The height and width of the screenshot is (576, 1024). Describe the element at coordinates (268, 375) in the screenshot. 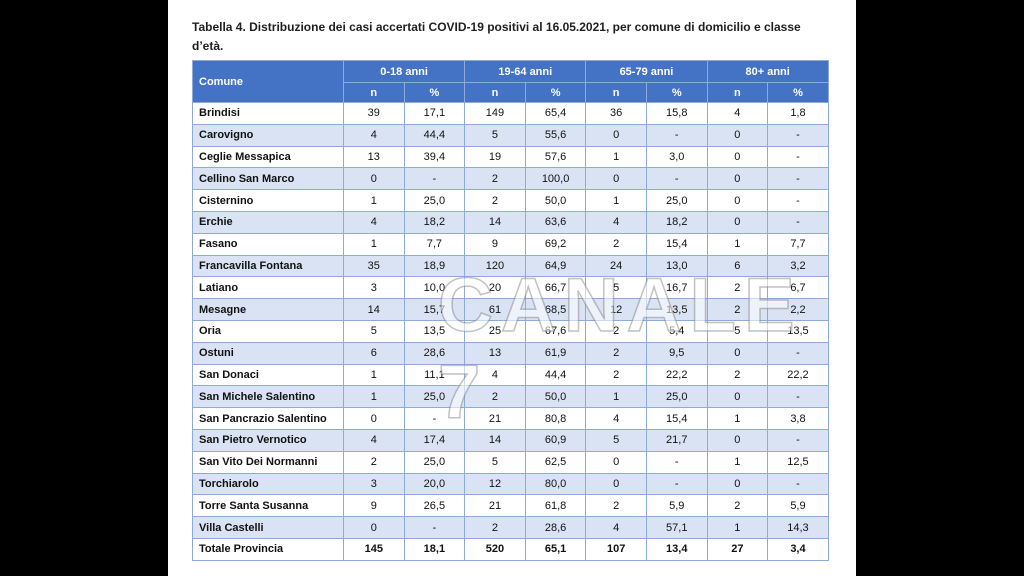

I see `row-label: San Donaci` at that location.